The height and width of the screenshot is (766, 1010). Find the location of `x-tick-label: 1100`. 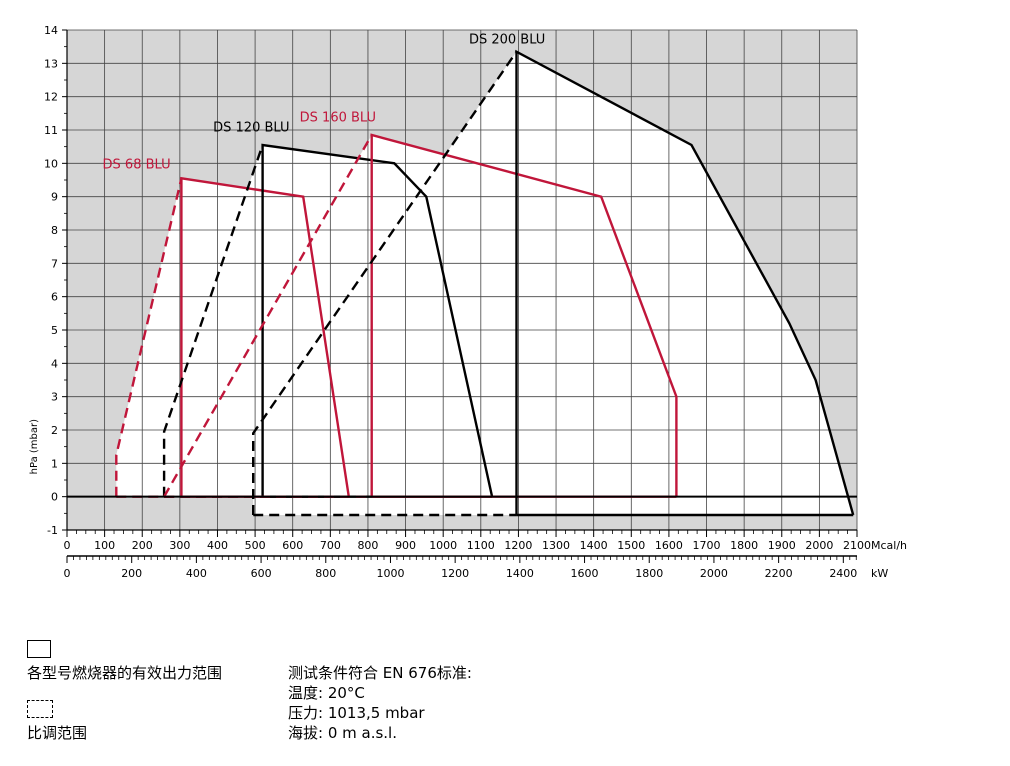

x-tick-label: 1100 is located at coordinates (481, 545).